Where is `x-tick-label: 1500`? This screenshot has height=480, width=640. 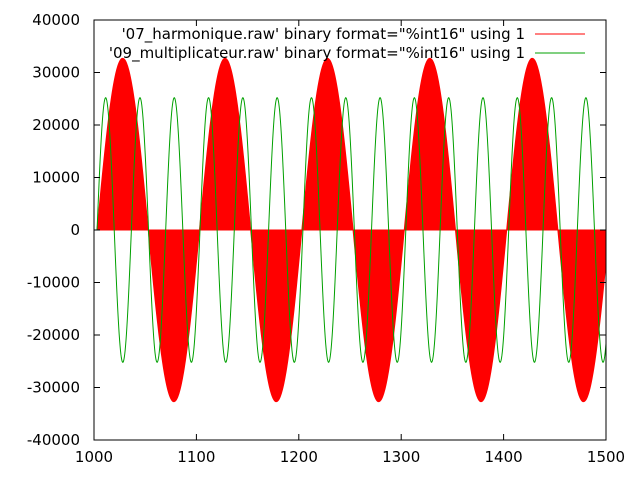
x-tick-label: 1500 is located at coordinates (606, 457).